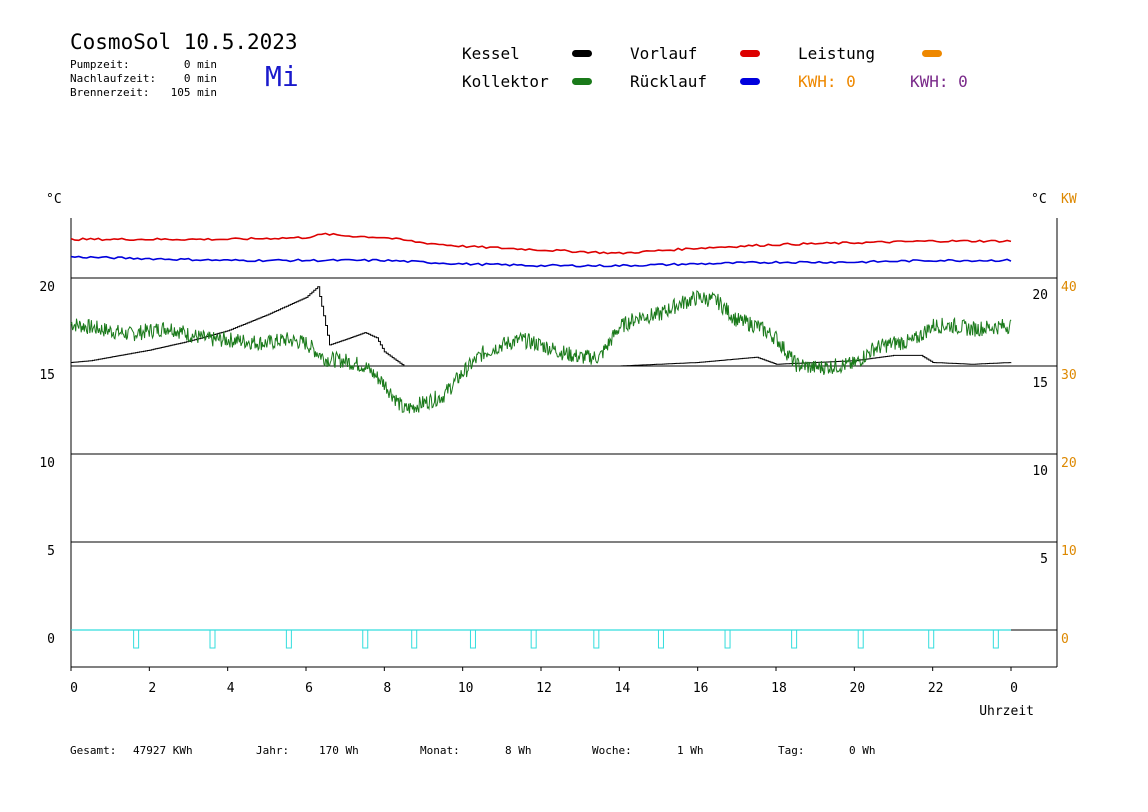  What do you see at coordinates (387, 688) in the screenshot?
I see `x-tick-label: 8` at bounding box center [387, 688].